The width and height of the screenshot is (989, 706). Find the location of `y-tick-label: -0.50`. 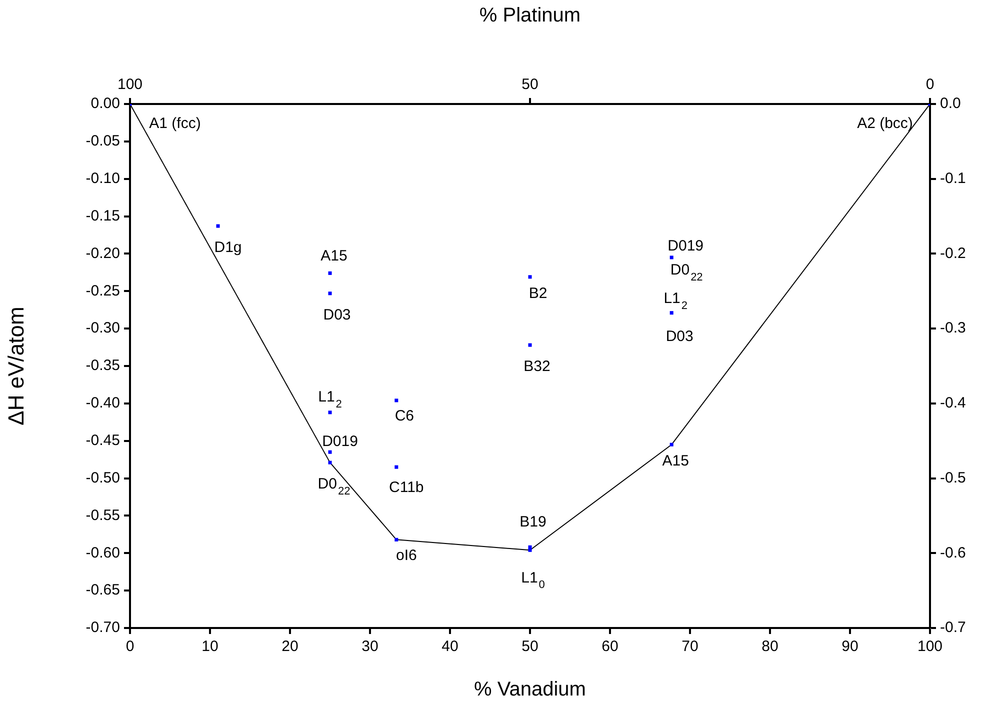

y-tick-label: -0.50 is located at coordinates (103, 477).